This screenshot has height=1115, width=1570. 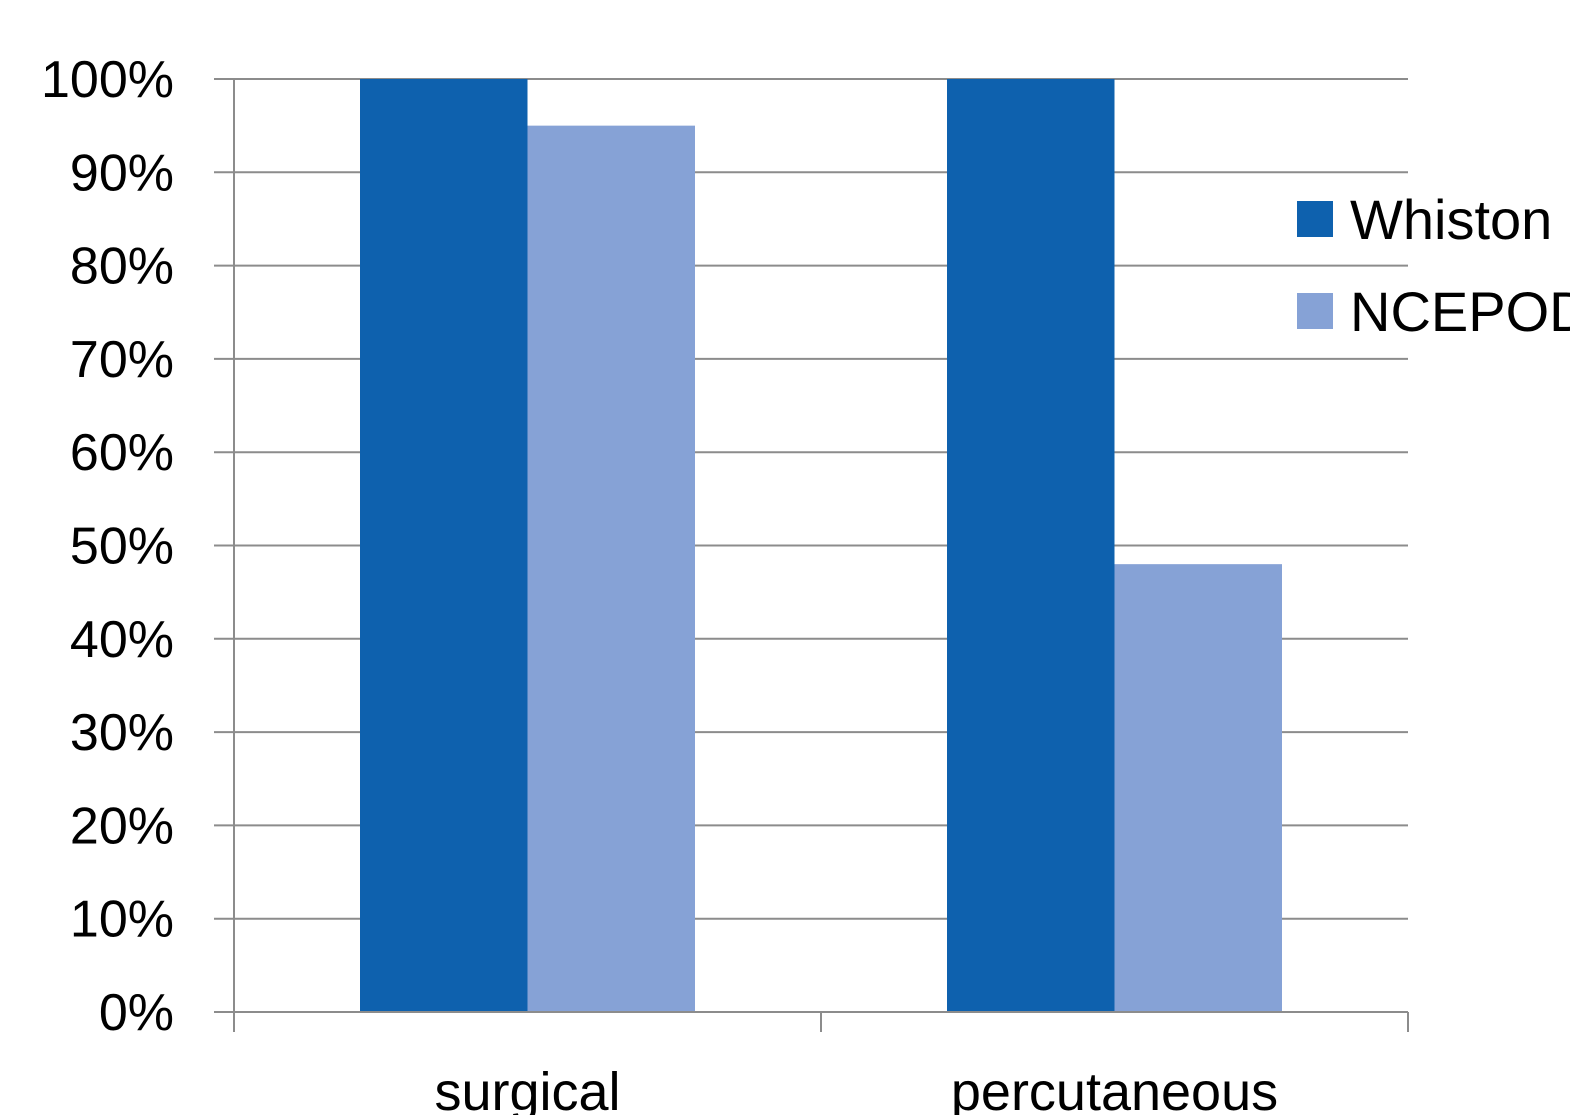 What do you see at coordinates (1460, 311) in the screenshot?
I see `legend-label-ncepod: NCEPOD` at bounding box center [1460, 311].